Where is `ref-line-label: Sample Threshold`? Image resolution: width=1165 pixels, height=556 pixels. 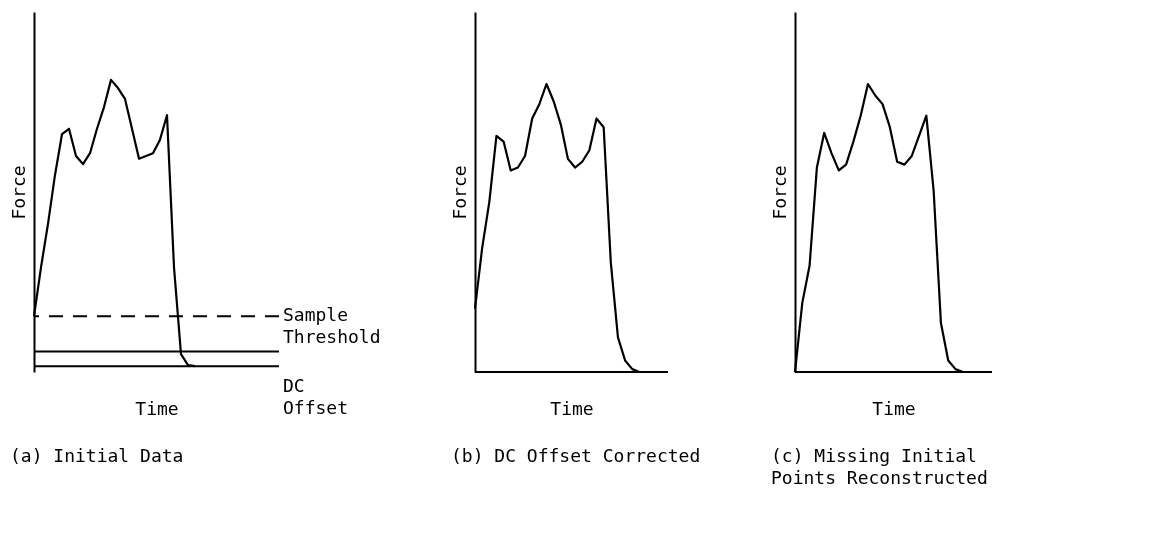 ref-line-label: Sample Threshold is located at coordinates (332, 326).